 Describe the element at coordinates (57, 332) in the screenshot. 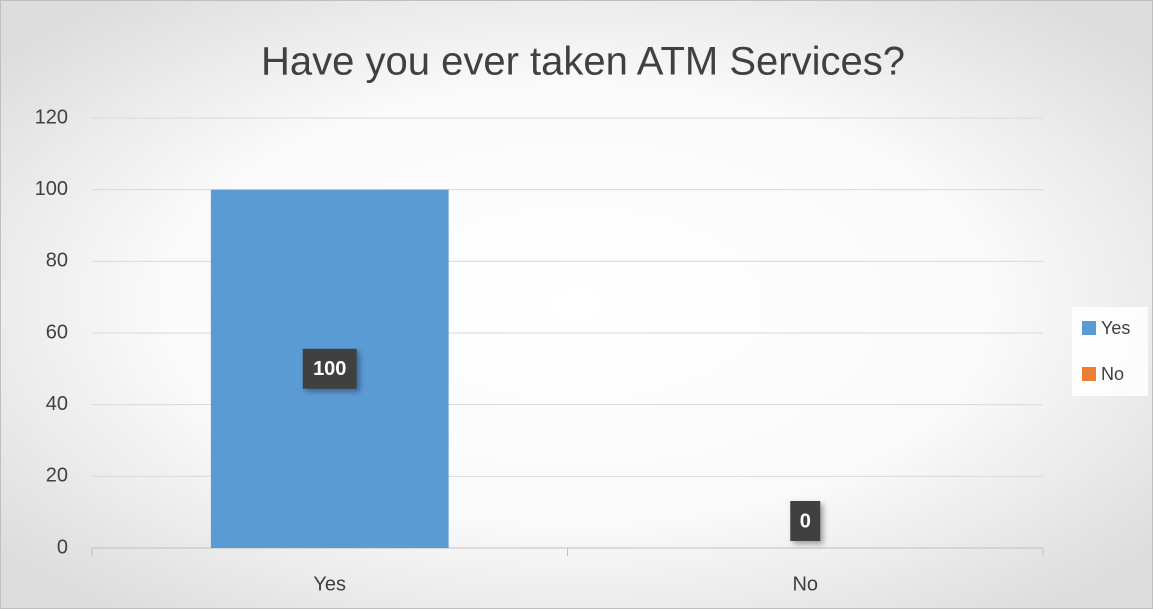

I see `y-tick-label: 60` at that location.